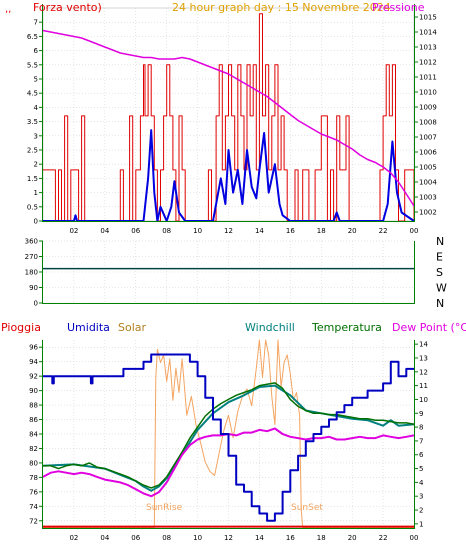 Image resolution: width=466 pixels, height=559 pixels. I want to click on compass-label-W: W, so click(441, 288).